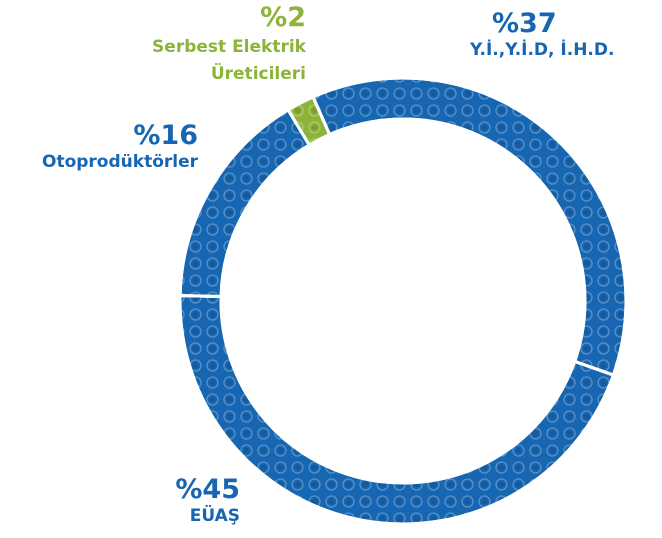  I want to click on category-label: Serbest Elektrik Üreticileri, so click(229, 60).